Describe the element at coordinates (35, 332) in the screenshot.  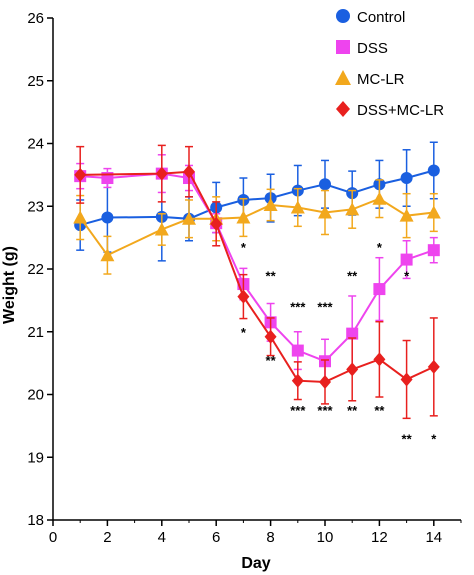
I see `y-tick-label: 21` at that location.